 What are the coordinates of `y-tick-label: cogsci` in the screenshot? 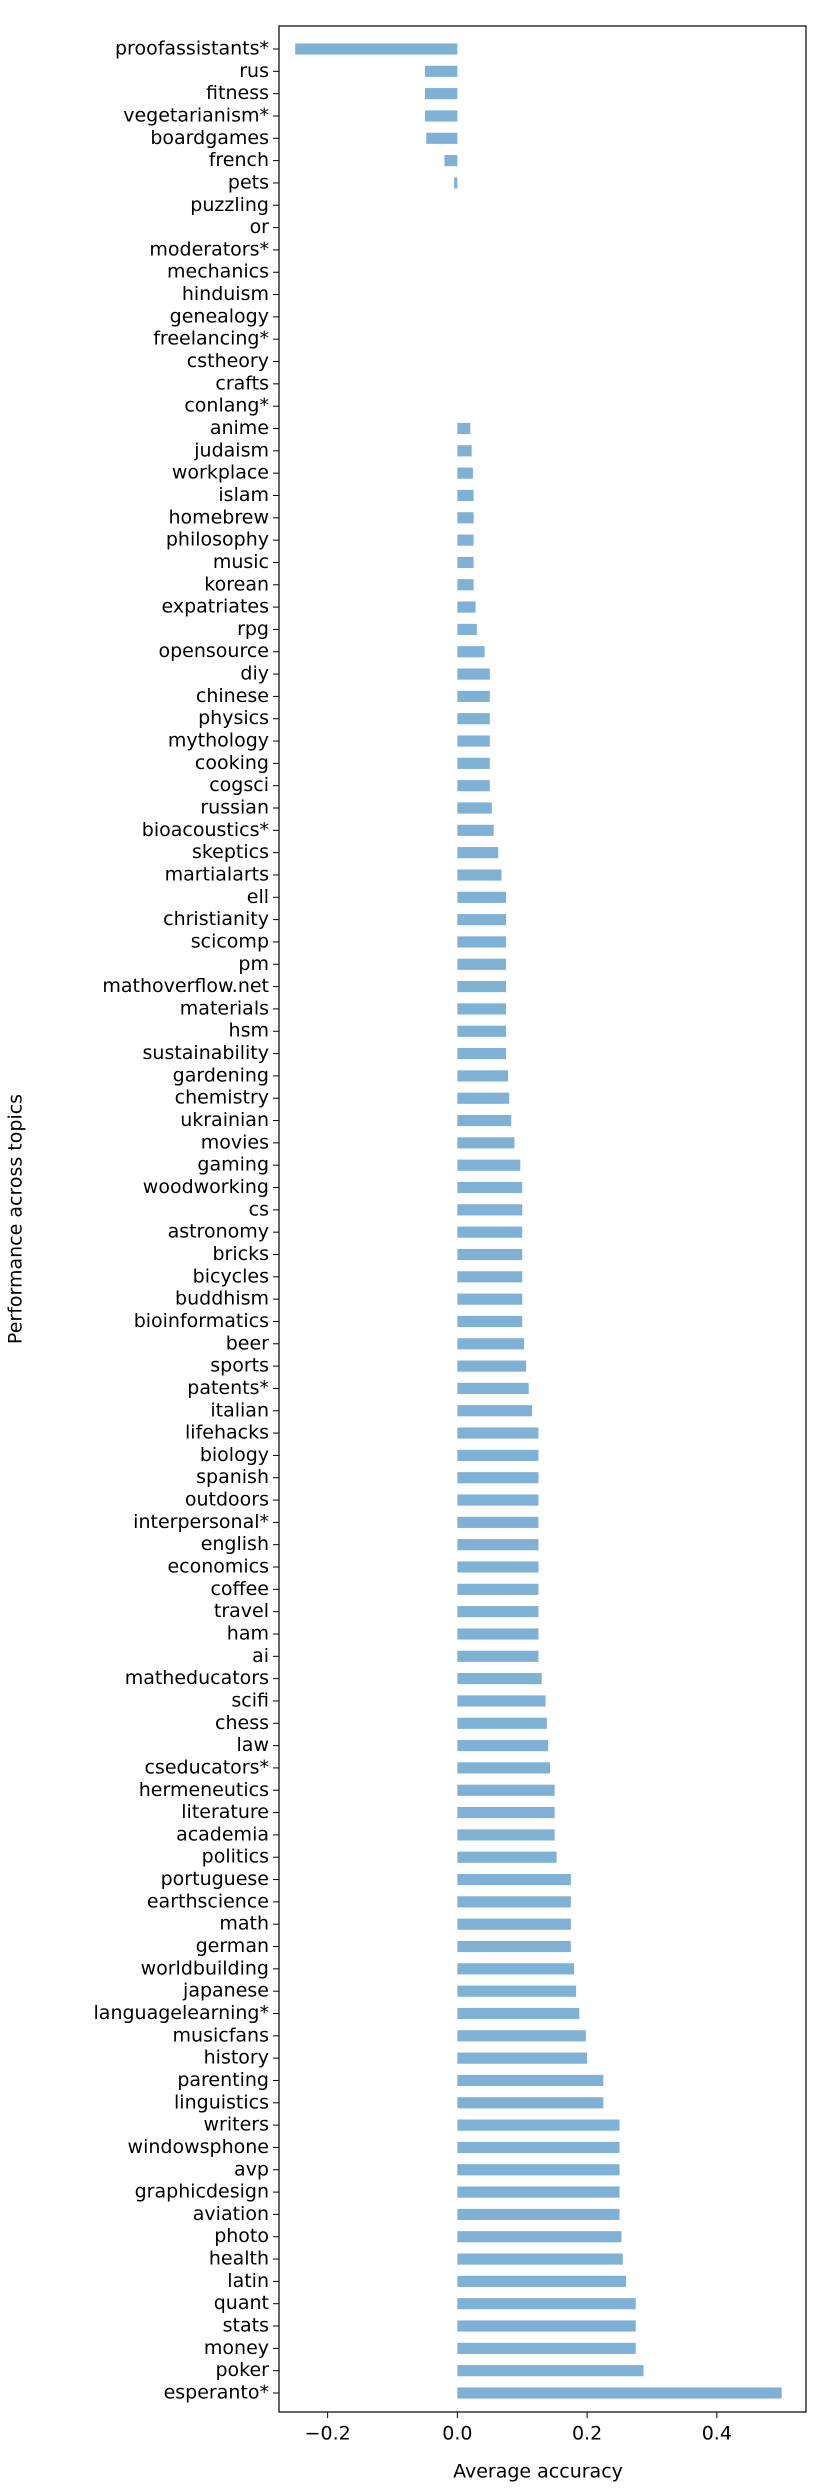 It's located at (239, 785).